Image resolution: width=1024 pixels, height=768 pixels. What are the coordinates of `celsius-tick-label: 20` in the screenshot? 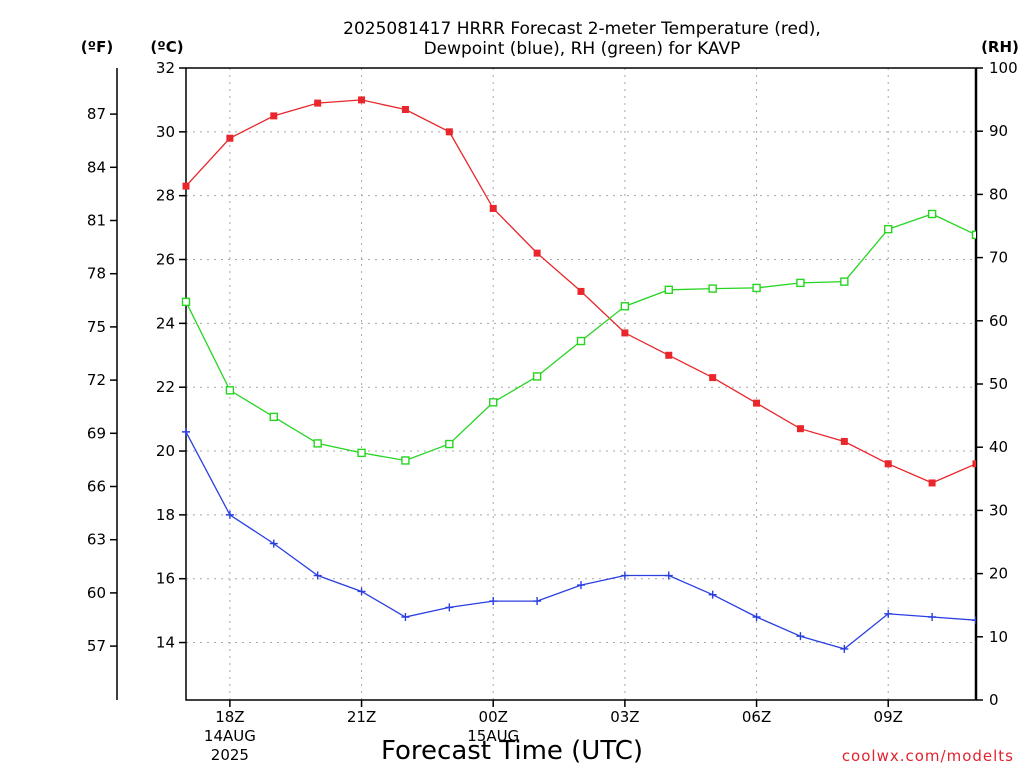 It's located at (165, 451).